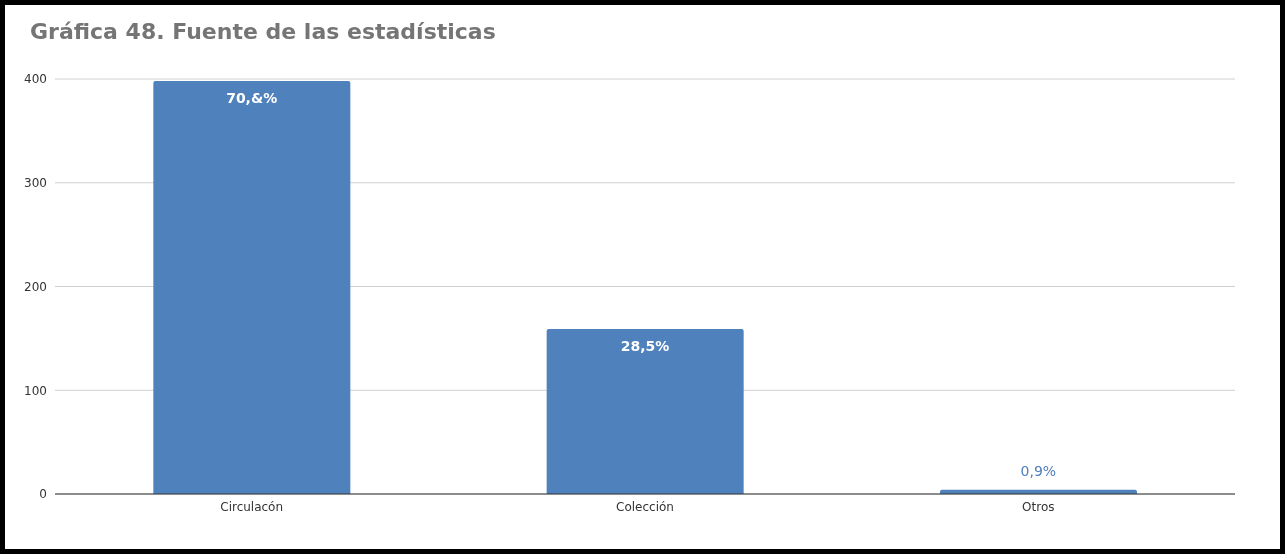  I want to click on y-tick-label: 200, so click(35, 286).